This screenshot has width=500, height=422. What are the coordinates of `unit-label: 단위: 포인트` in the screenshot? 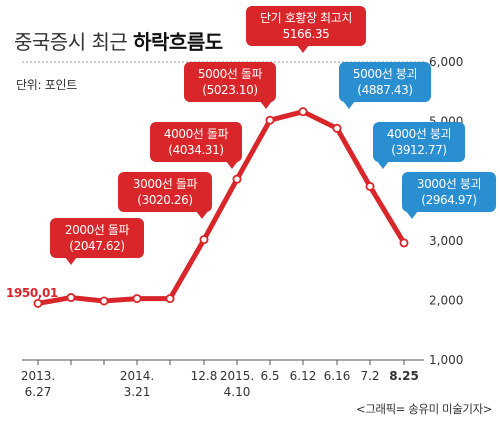 It's located at (46, 85).